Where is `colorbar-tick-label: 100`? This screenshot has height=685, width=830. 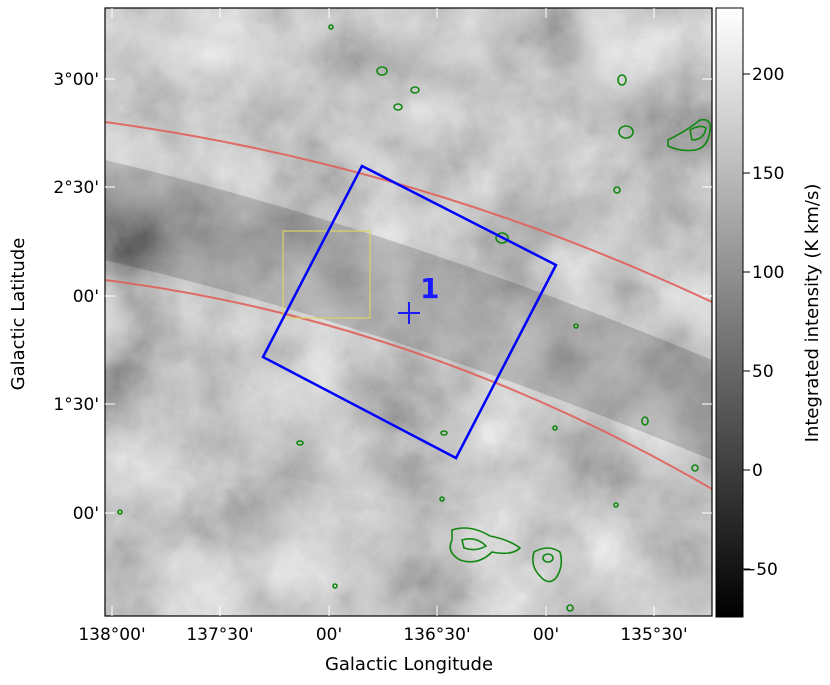 colorbar-tick-label: 100 is located at coordinates (768, 273).